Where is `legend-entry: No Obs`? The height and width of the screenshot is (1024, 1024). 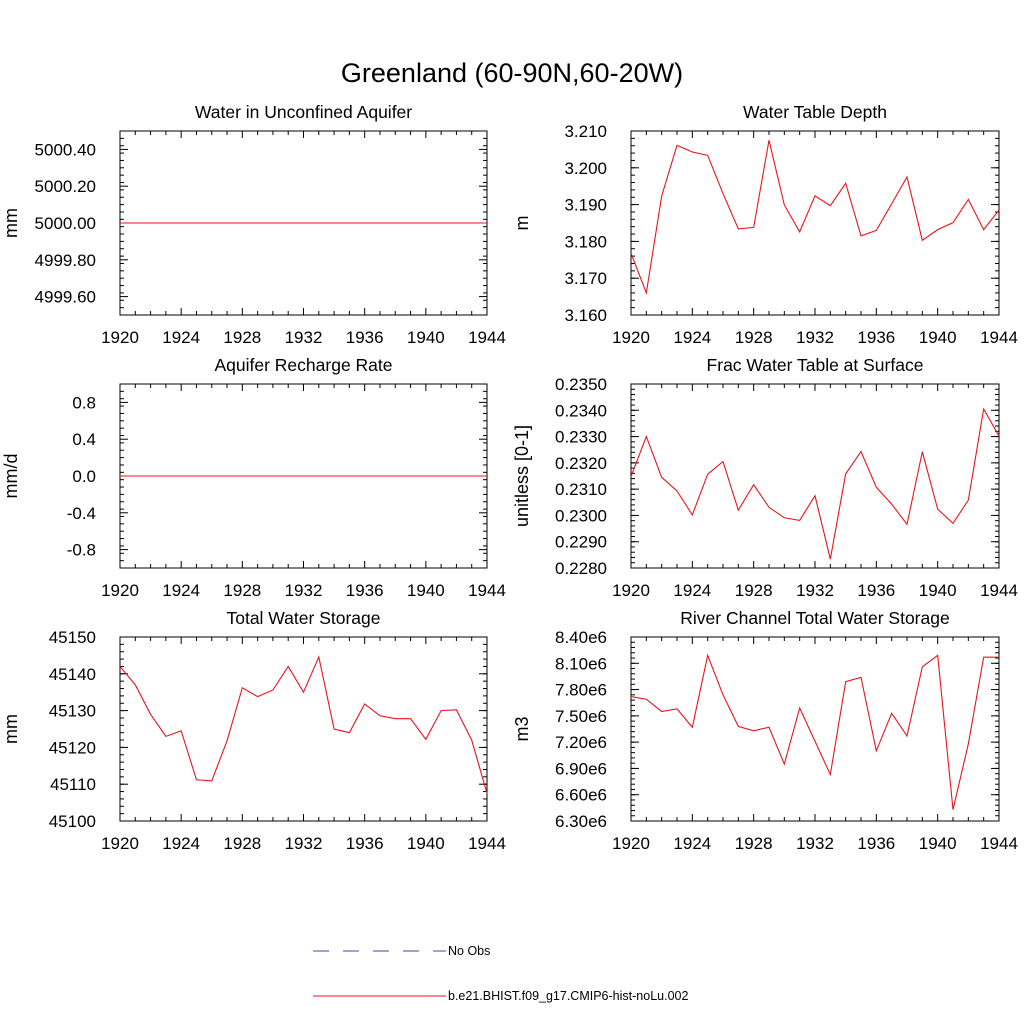 legend-entry: No Obs is located at coordinates (401, 951).